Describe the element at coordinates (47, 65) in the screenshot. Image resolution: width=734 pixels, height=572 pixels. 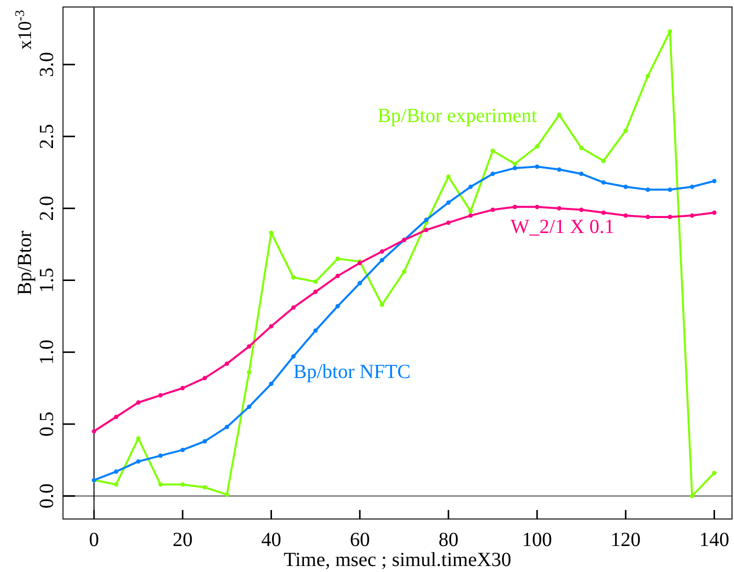
I see `y-tick-label: 3.0` at that location.